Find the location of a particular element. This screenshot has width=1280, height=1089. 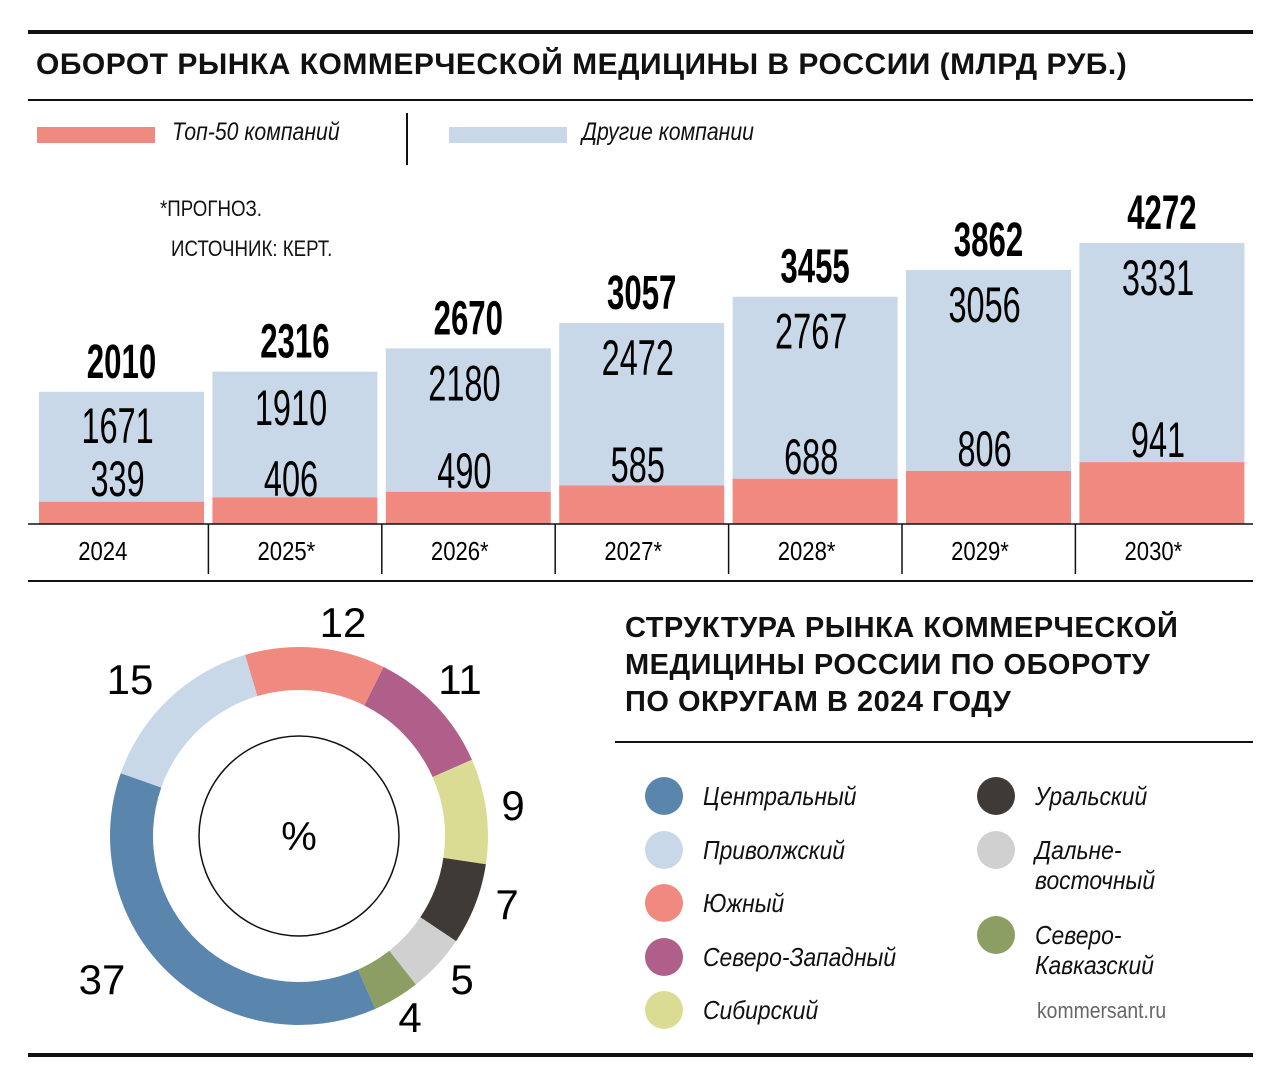

legend-label-line: Северо- is located at coordinates (1078, 935).